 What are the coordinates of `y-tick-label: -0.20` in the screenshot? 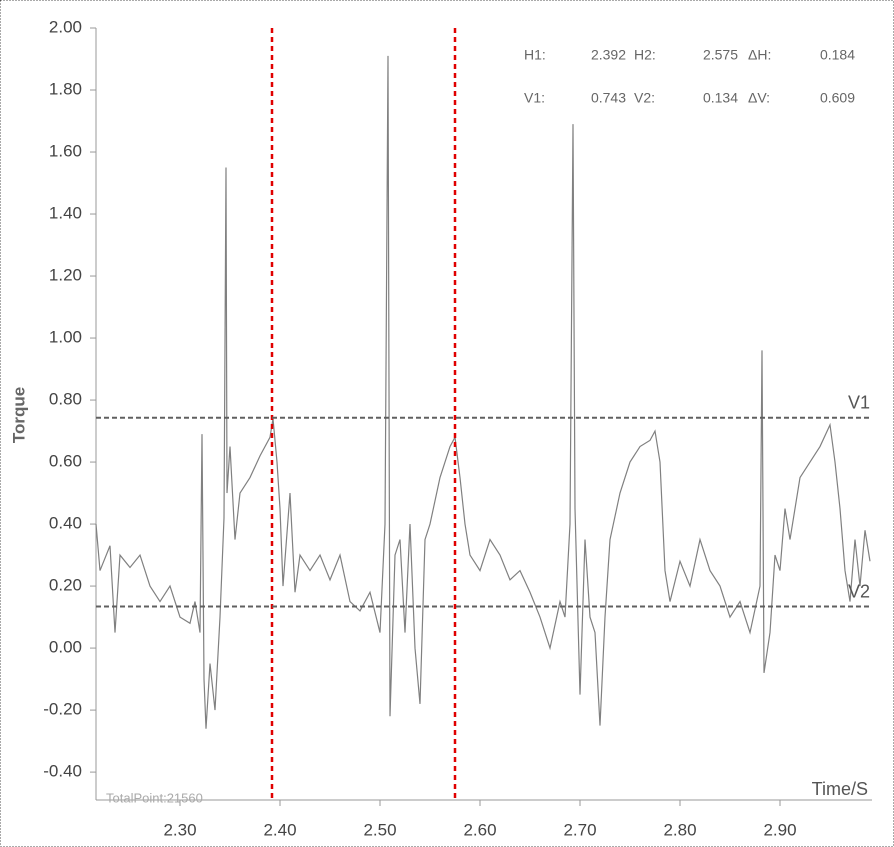 It's located at (62, 709).